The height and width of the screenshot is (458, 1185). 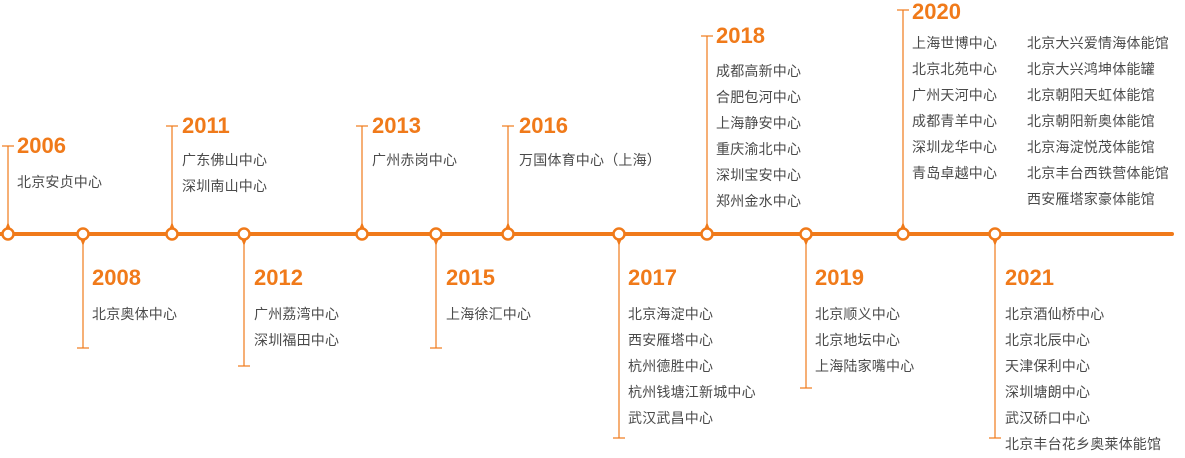 I want to click on location-item: 北京酒仙桥中心, so click(x=1055, y=315).